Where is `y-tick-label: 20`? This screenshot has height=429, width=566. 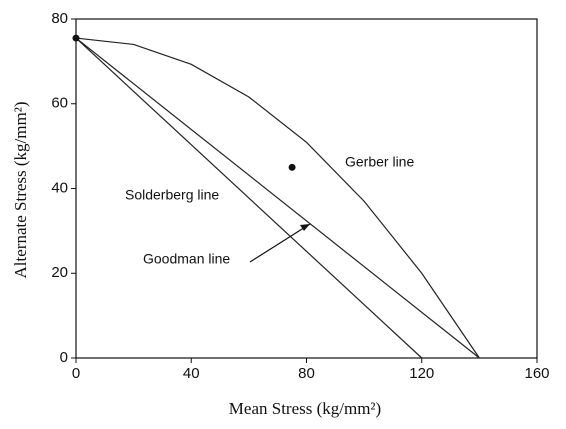 y-tick-label: 20 is located at coordinates (59, 272).